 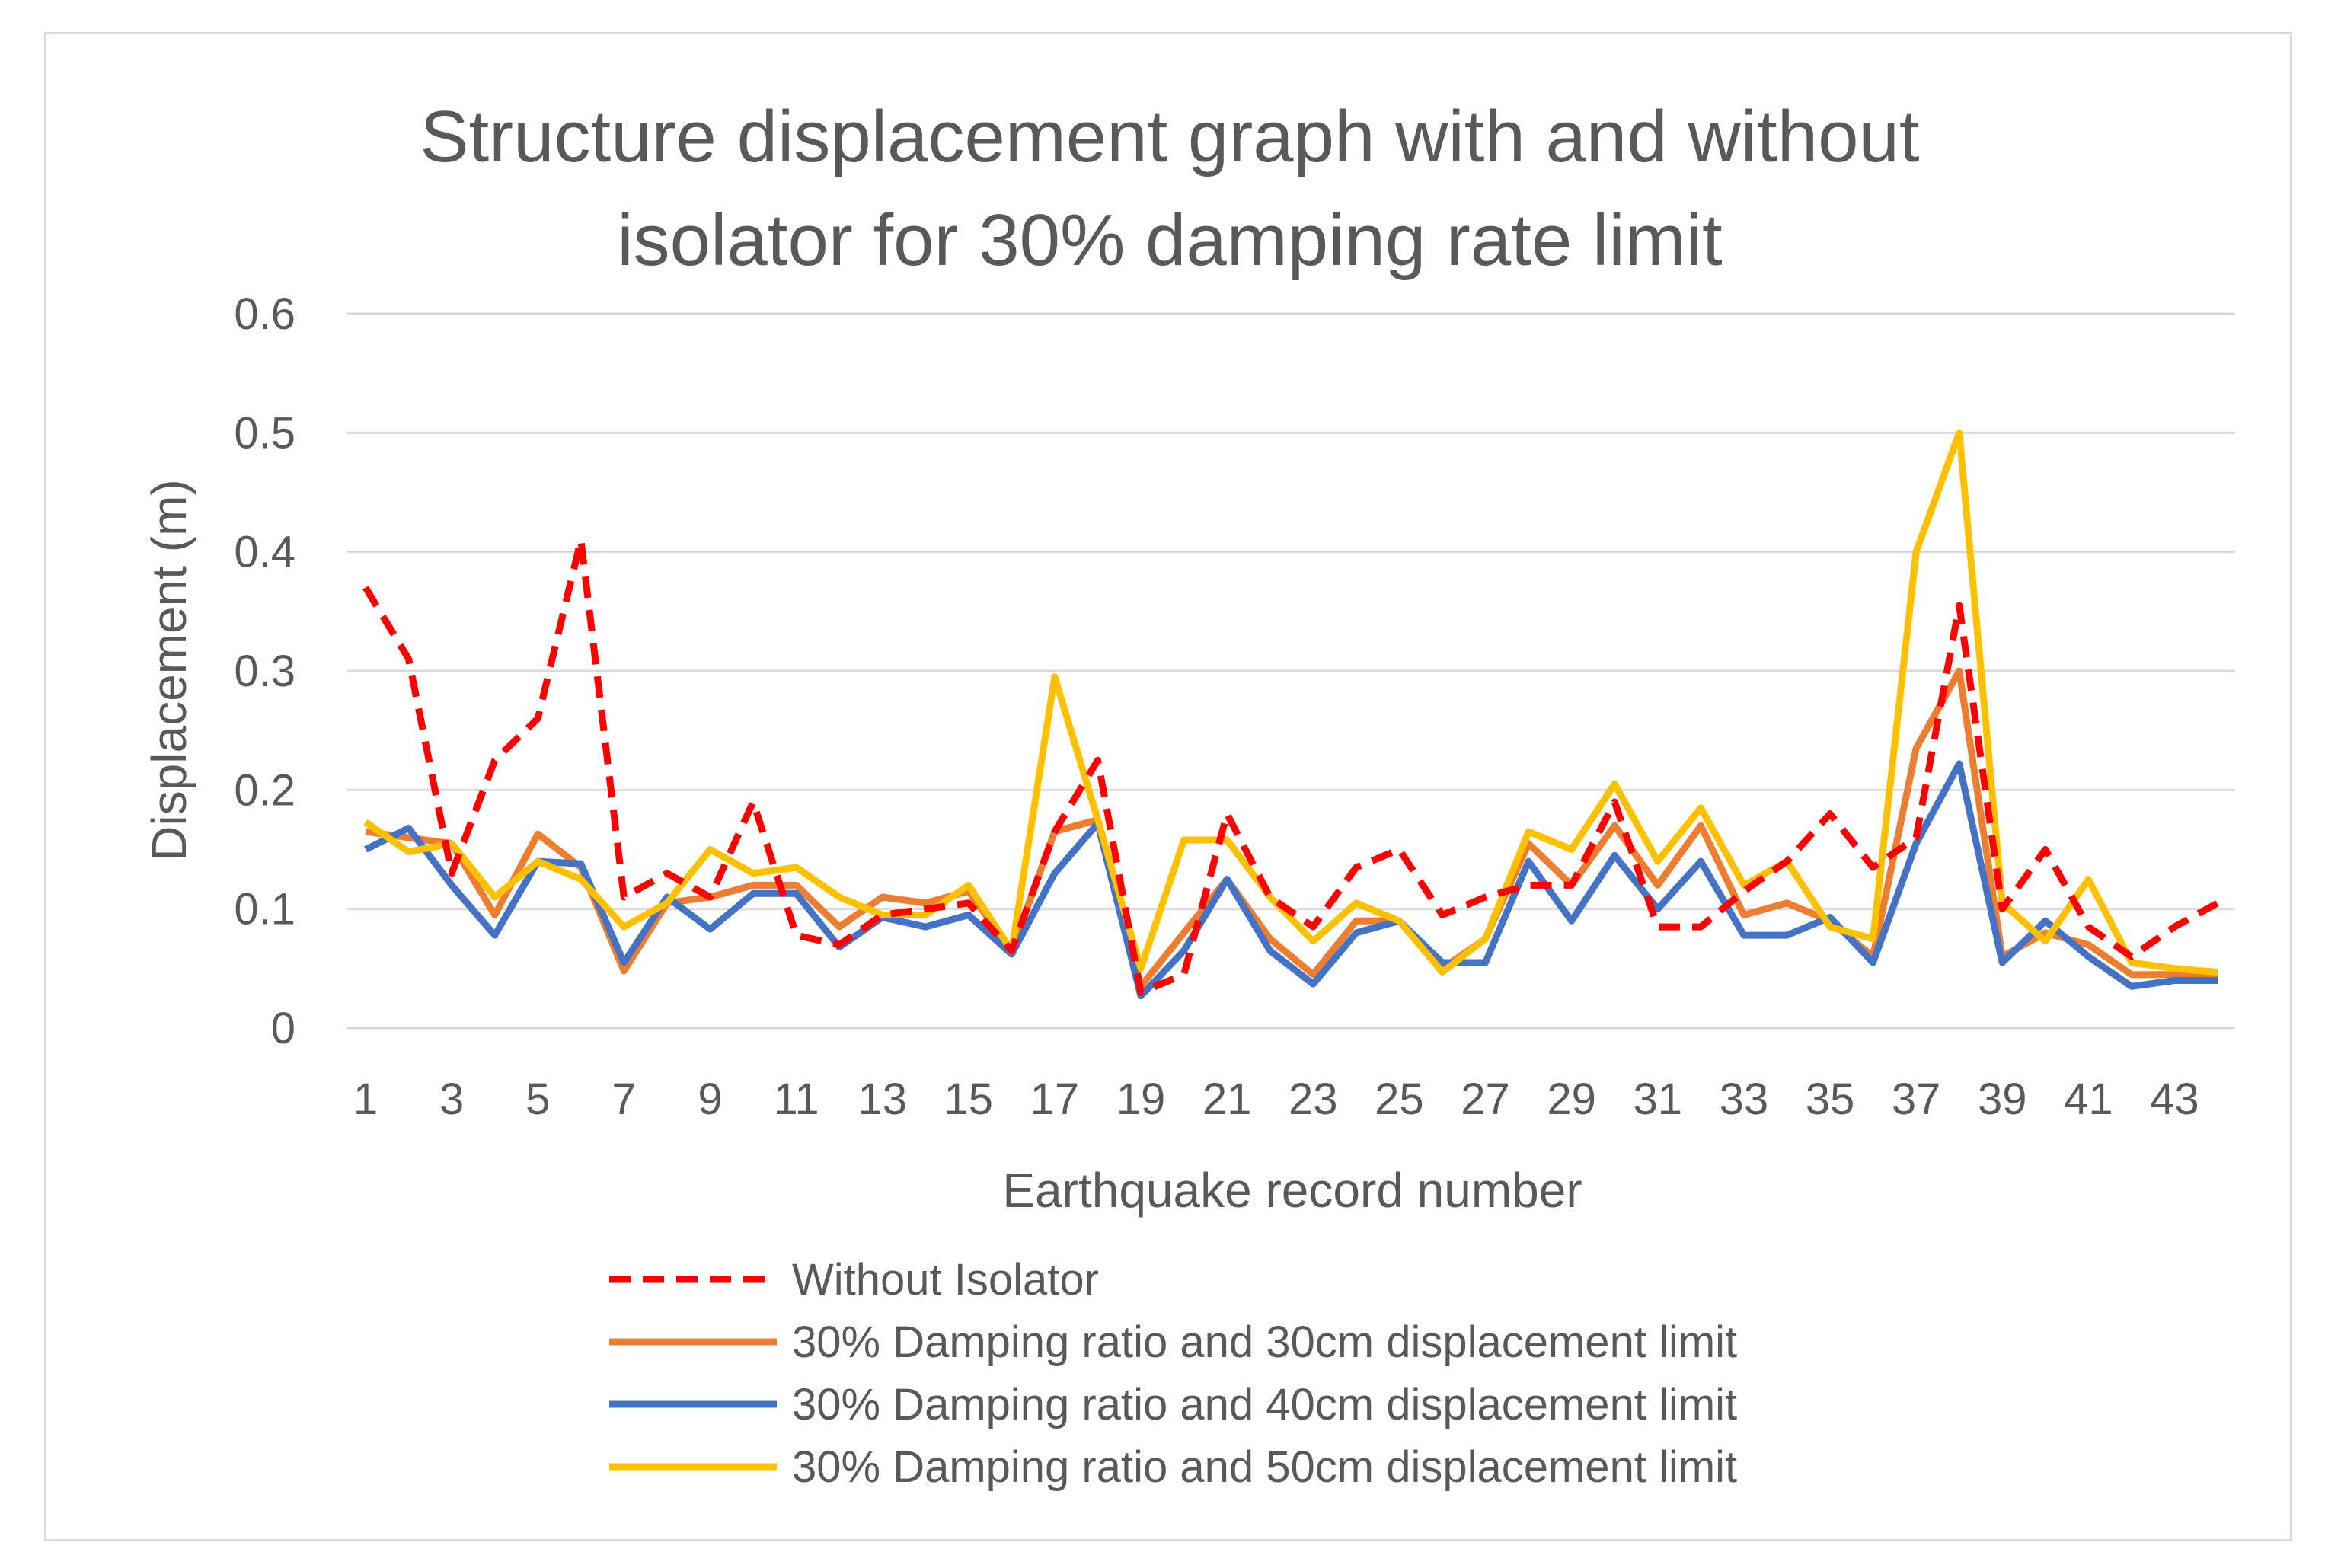 I want to click on x-tick-label: 41, so click(x=2088, y=1100).